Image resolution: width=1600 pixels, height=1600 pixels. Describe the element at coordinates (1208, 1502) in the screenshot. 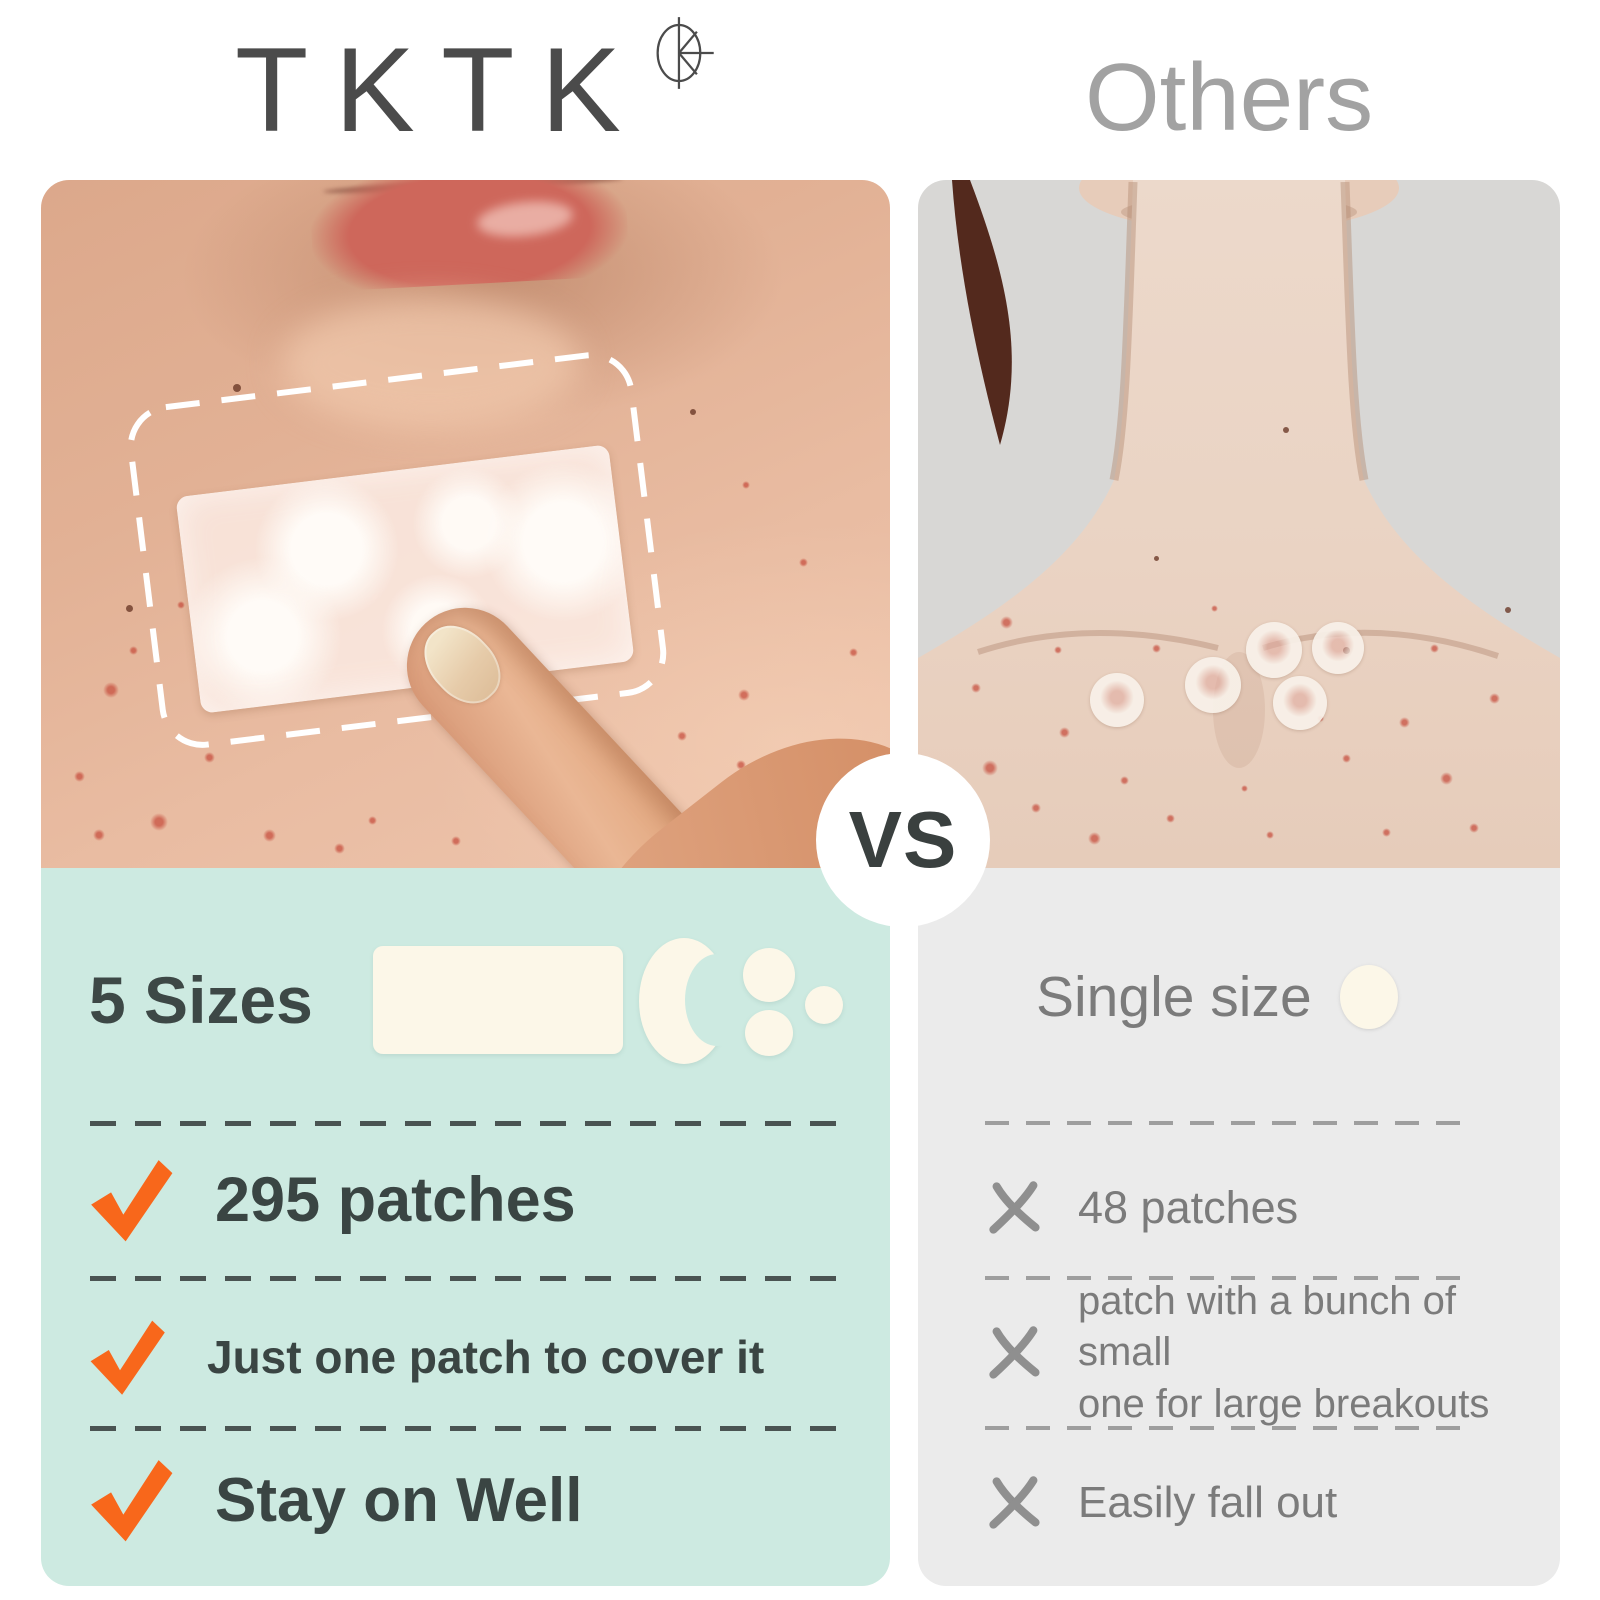

I see `drawback-label: Easily fall out` at that location.